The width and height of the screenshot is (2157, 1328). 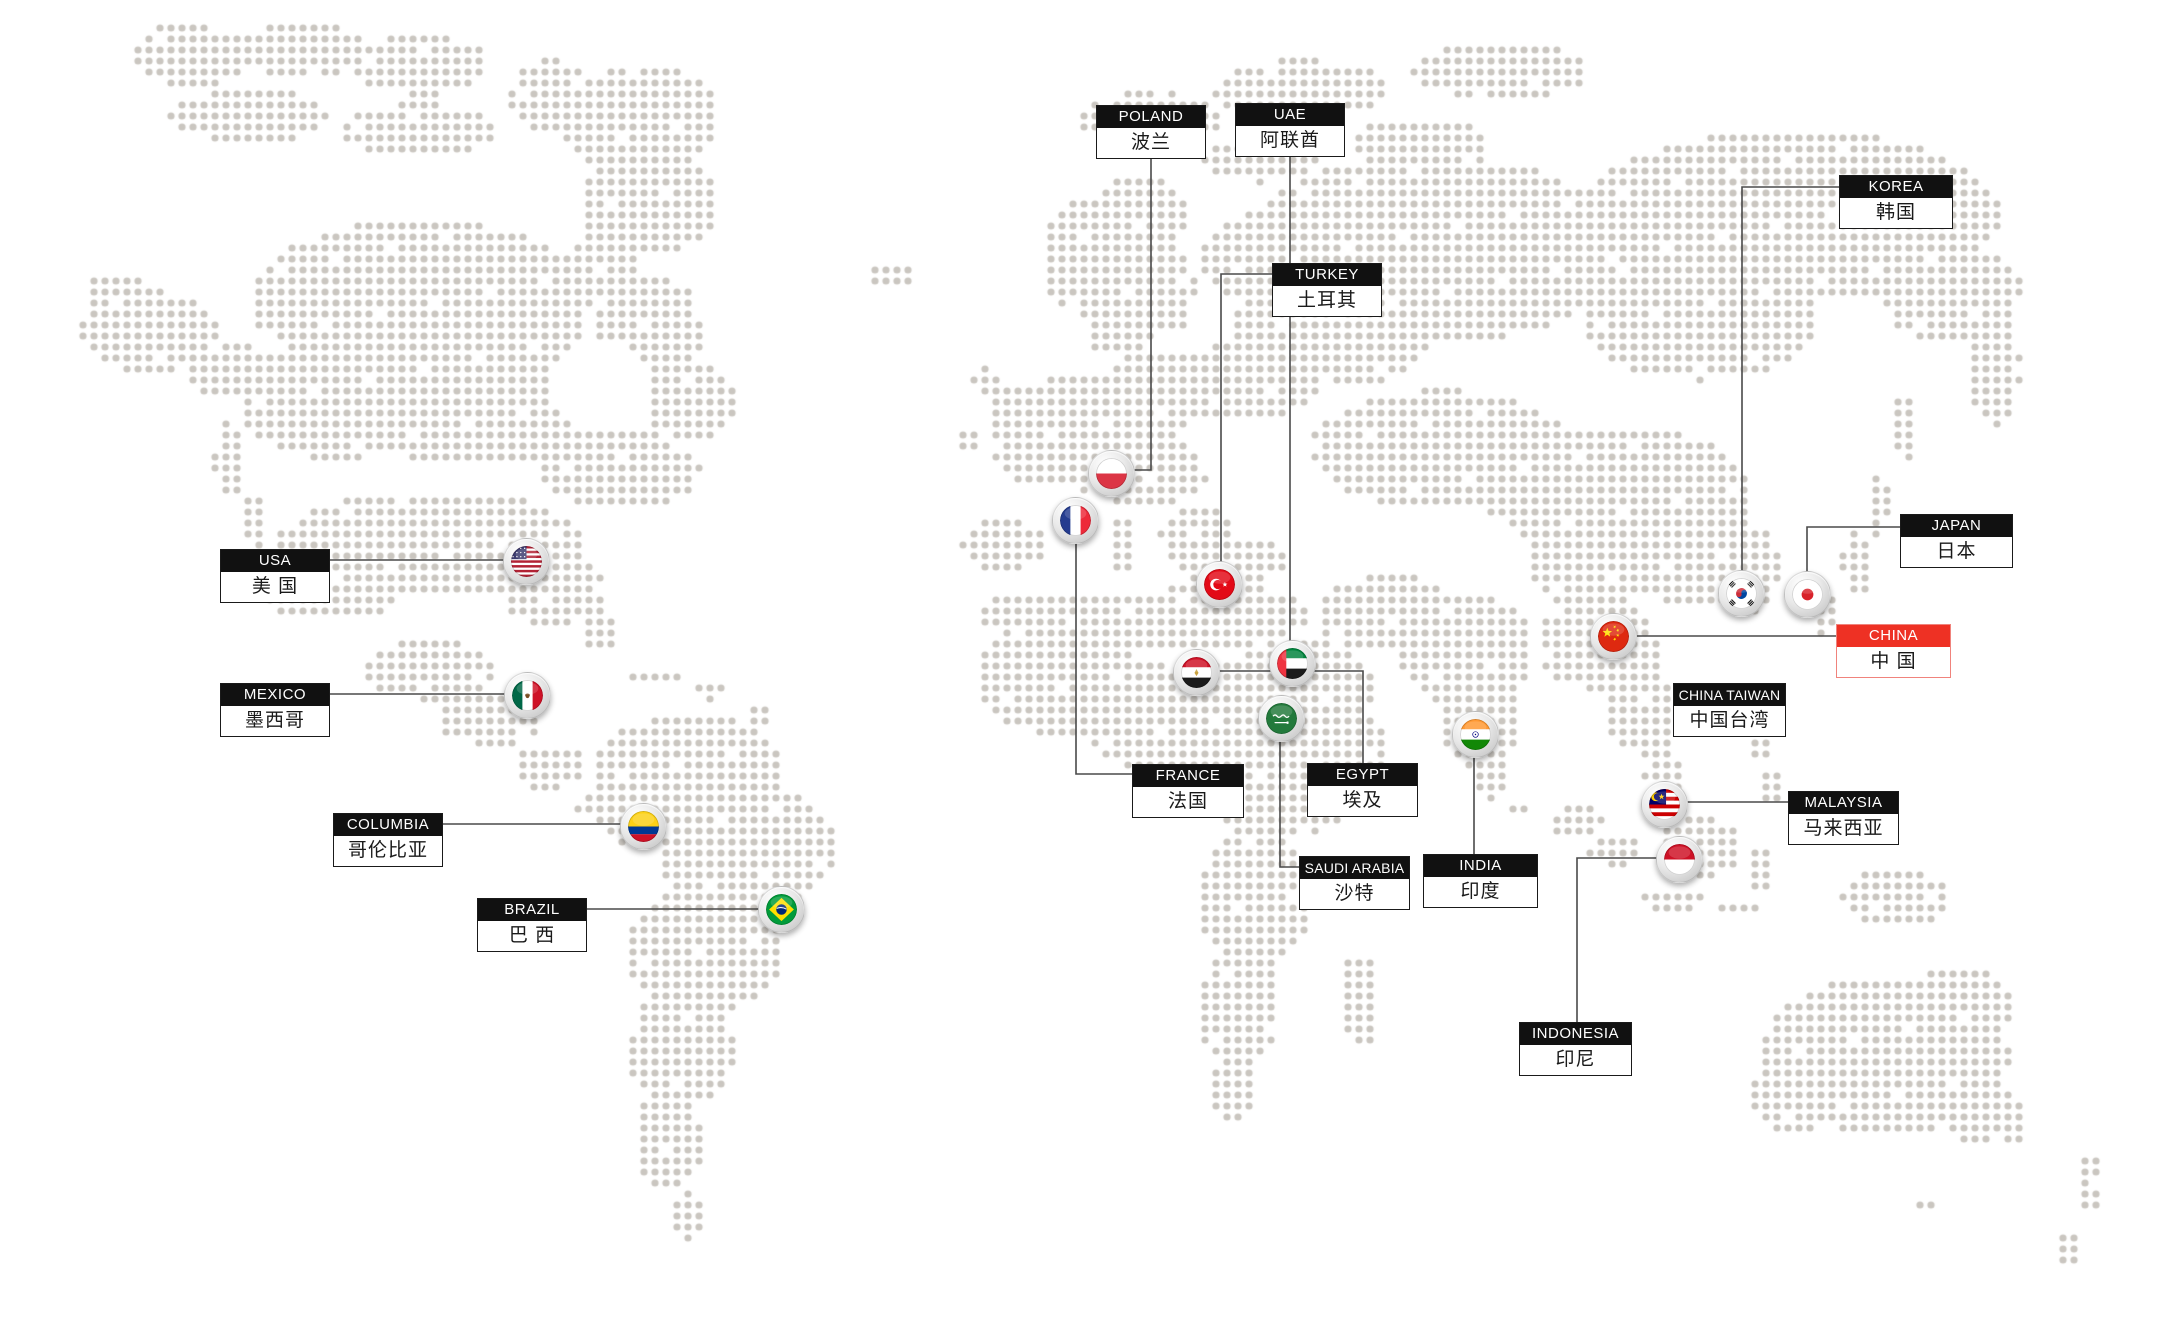 I want to click on marker-france, so click(x=1075, y=520).